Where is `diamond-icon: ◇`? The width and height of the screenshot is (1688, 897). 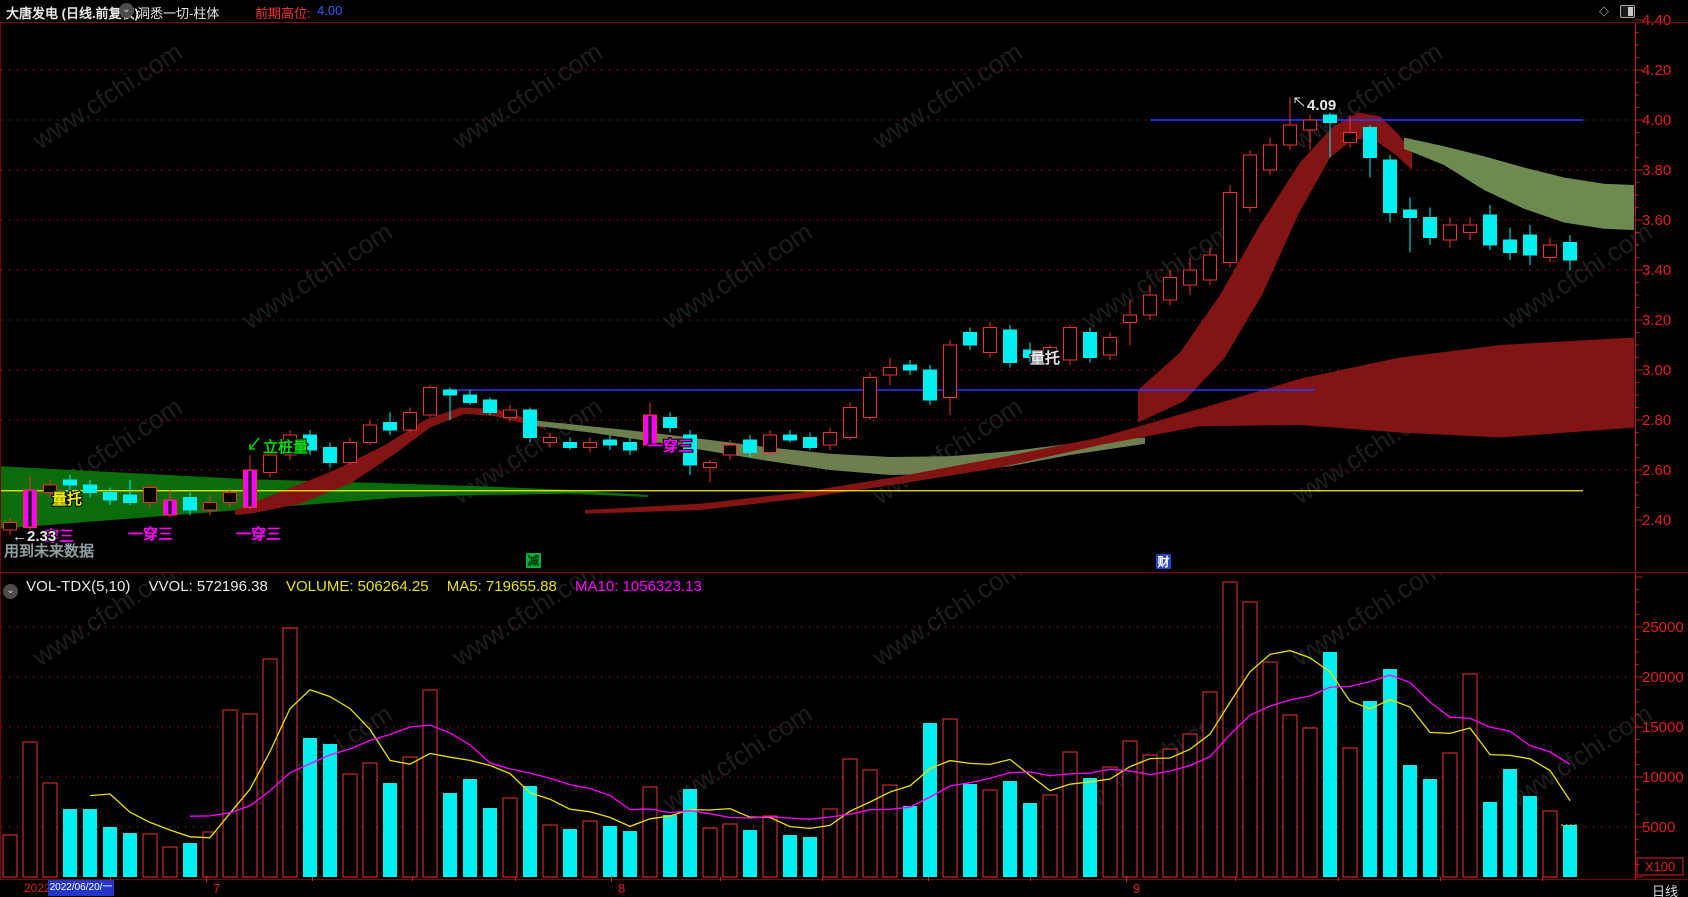
diamond-icon: ◇ is located at coordinates (1604, 10).